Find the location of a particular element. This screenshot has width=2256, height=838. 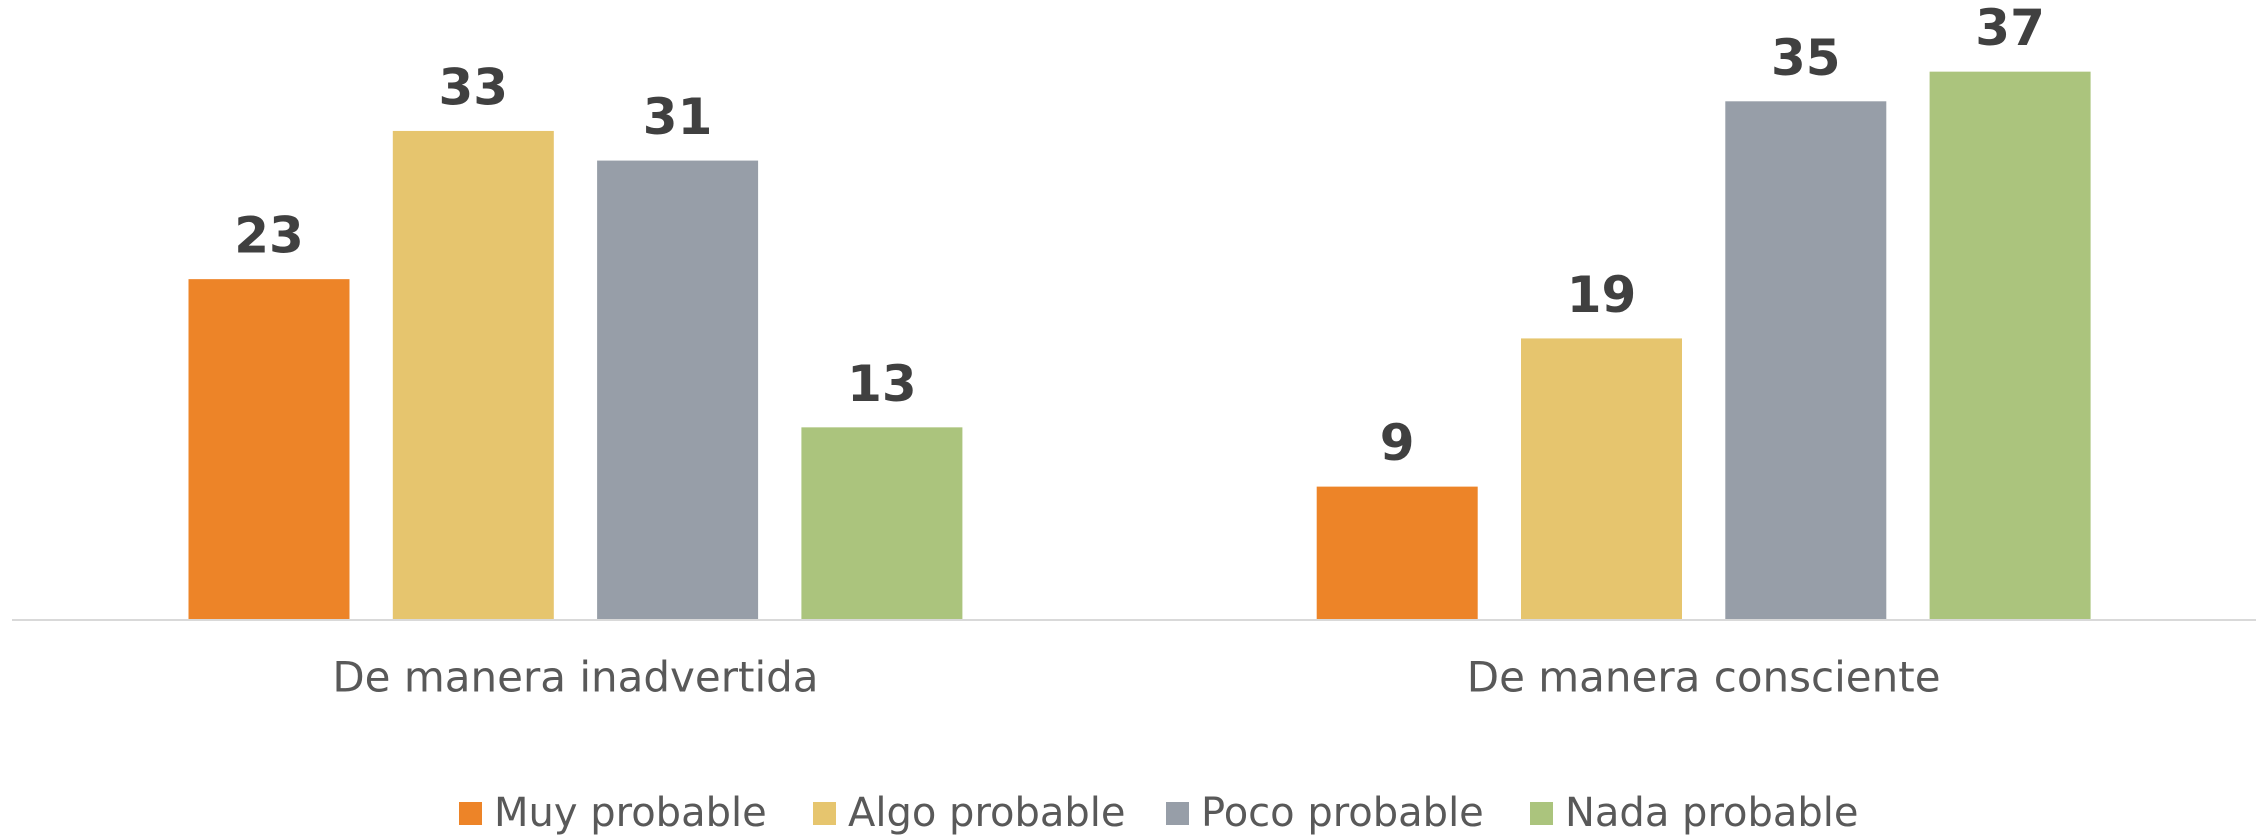

value-label: 31 is located at coordinates (678, 117).